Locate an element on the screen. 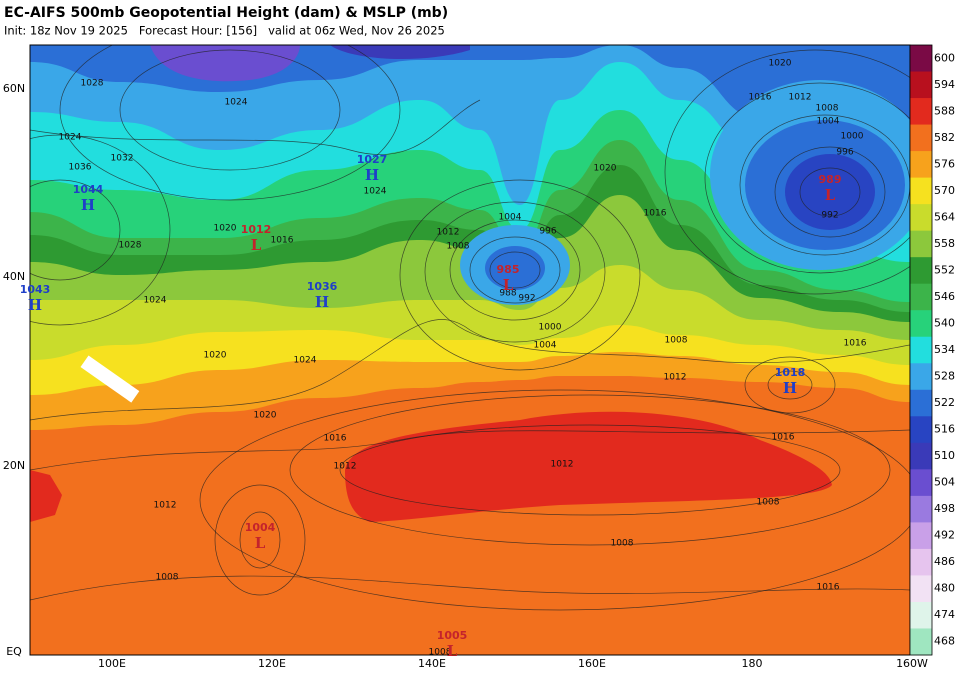 The height and width of the screenshot is (676, 960). colorbar-label: 600 is located at coordinates (944, 57).